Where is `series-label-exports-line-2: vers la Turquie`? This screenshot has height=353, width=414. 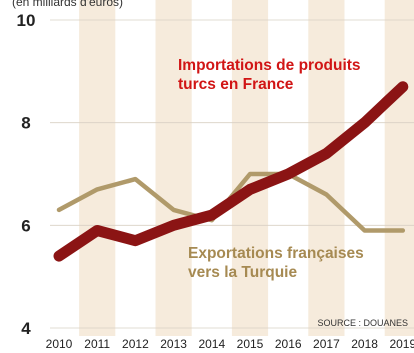
series-label-exports-line-2: vers la Turquie is located at coordinates (242, 272).